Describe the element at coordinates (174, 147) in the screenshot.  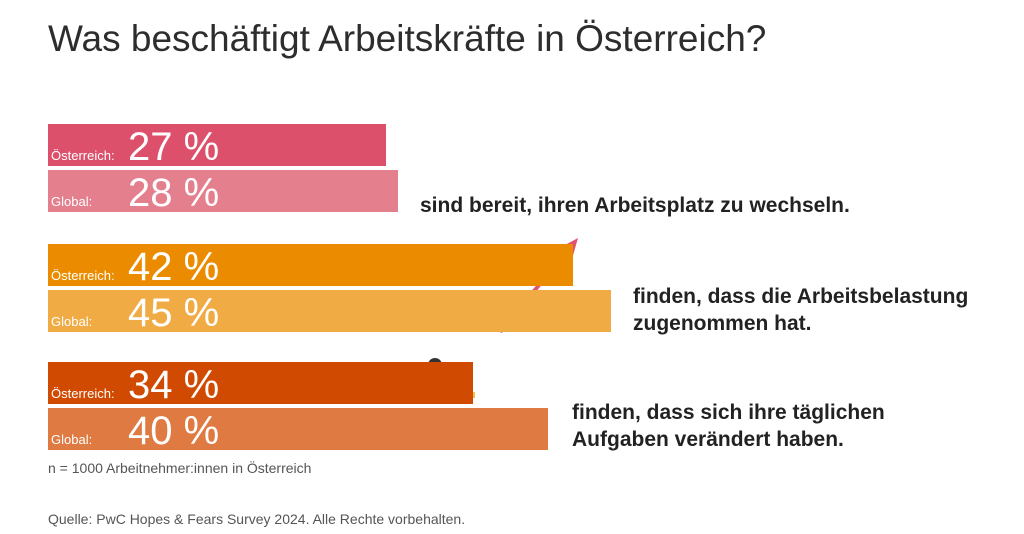
I see `value-label: 27 %` at that location.